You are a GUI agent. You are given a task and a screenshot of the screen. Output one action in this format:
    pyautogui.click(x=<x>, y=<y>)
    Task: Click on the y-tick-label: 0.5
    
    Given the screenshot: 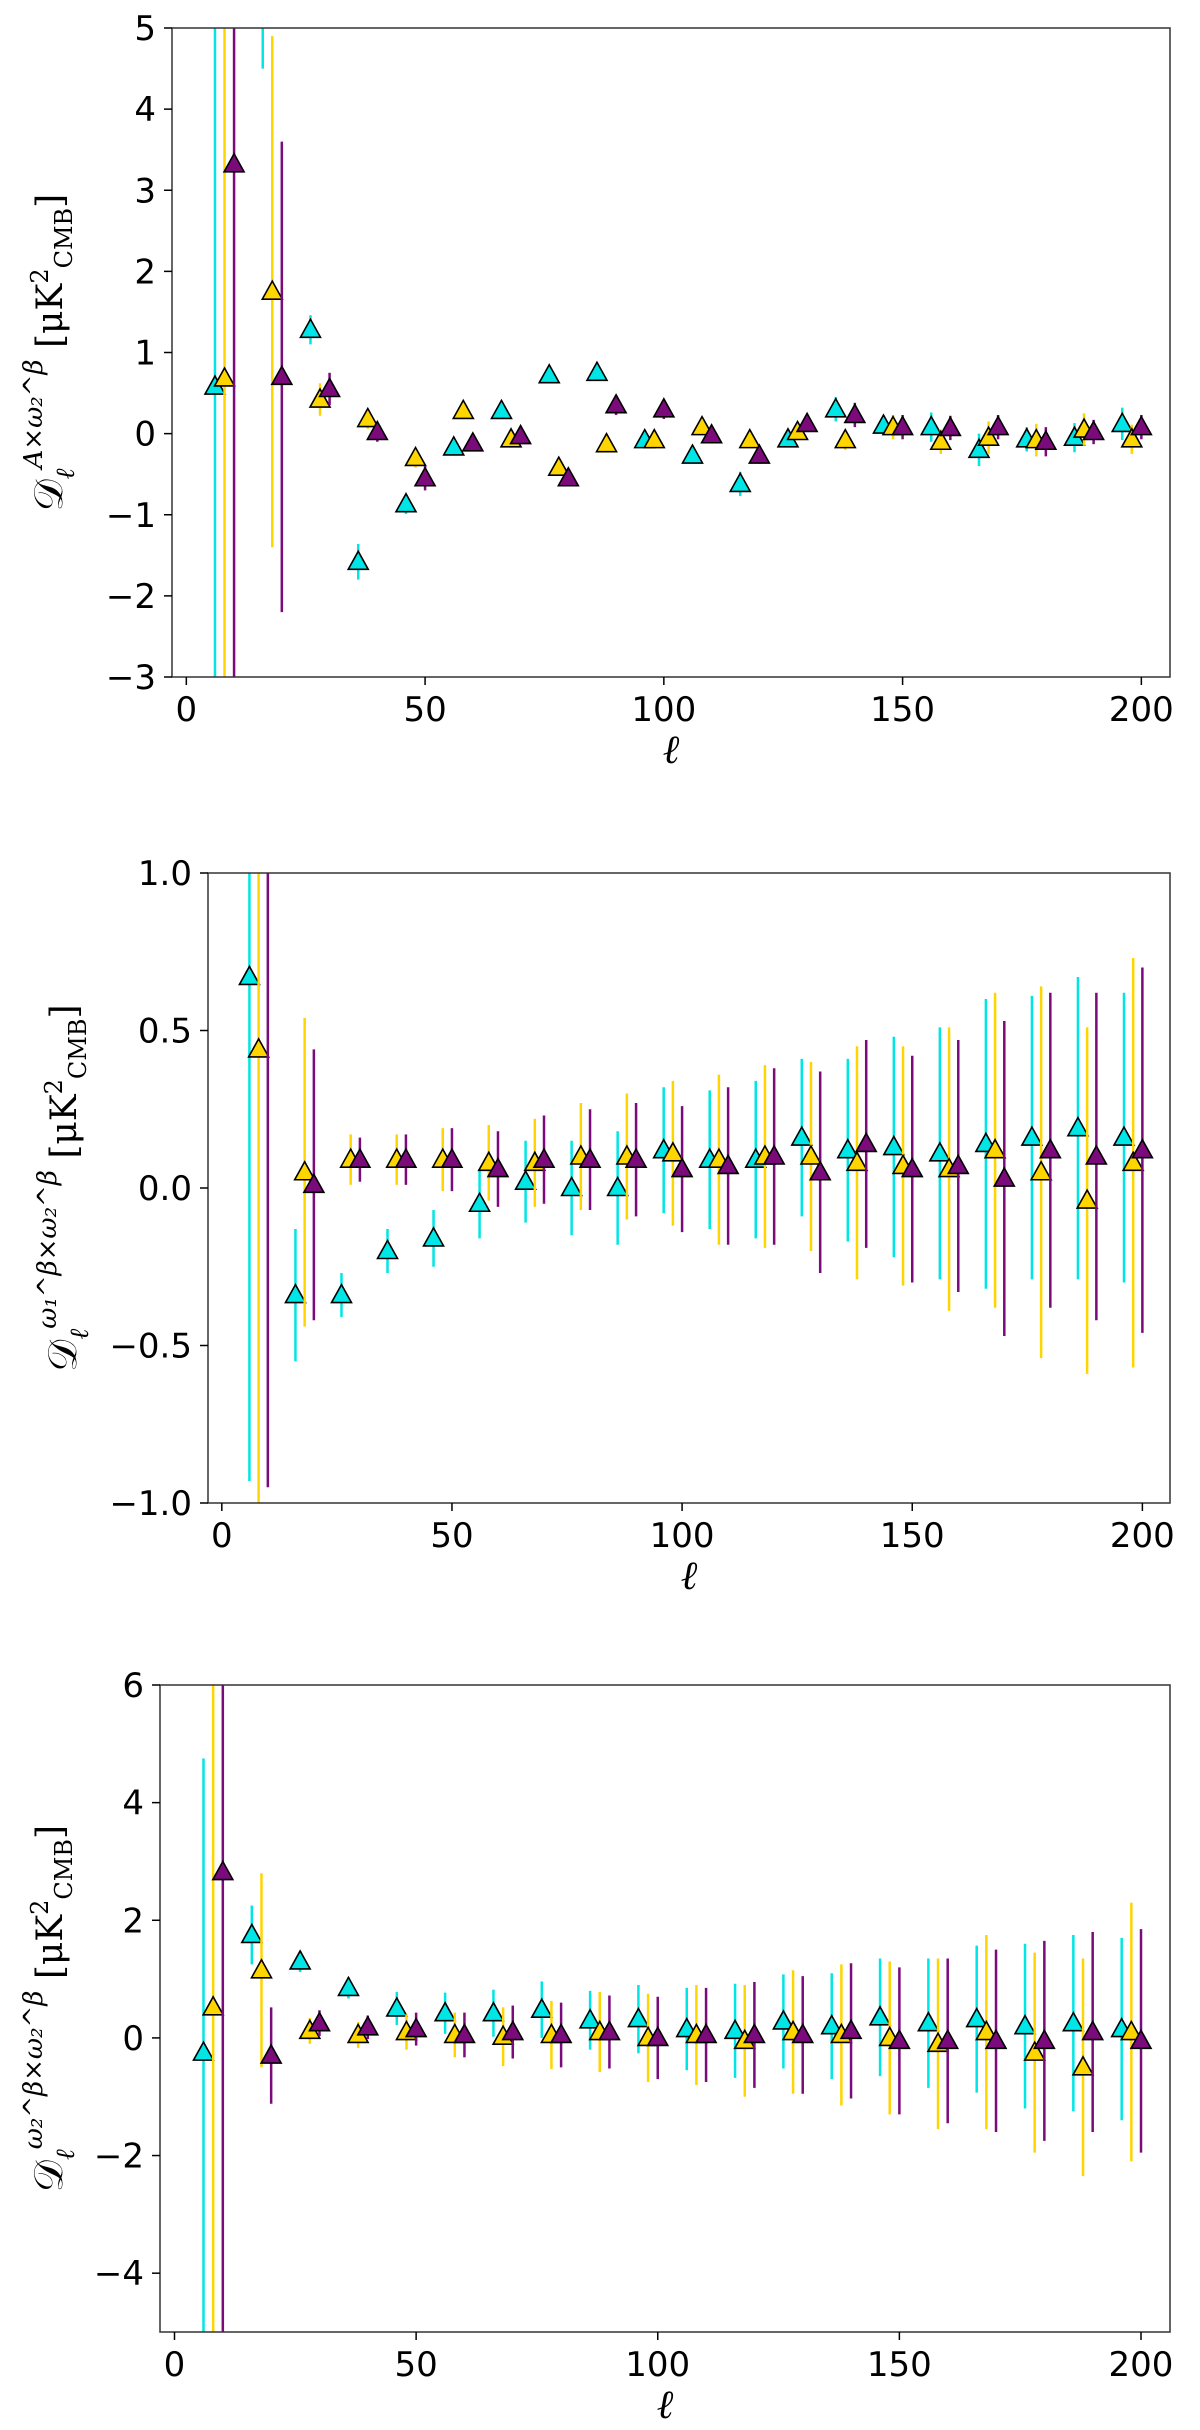 What is the action you would take?
    pyautogui.click(x=165, y=1032)
    